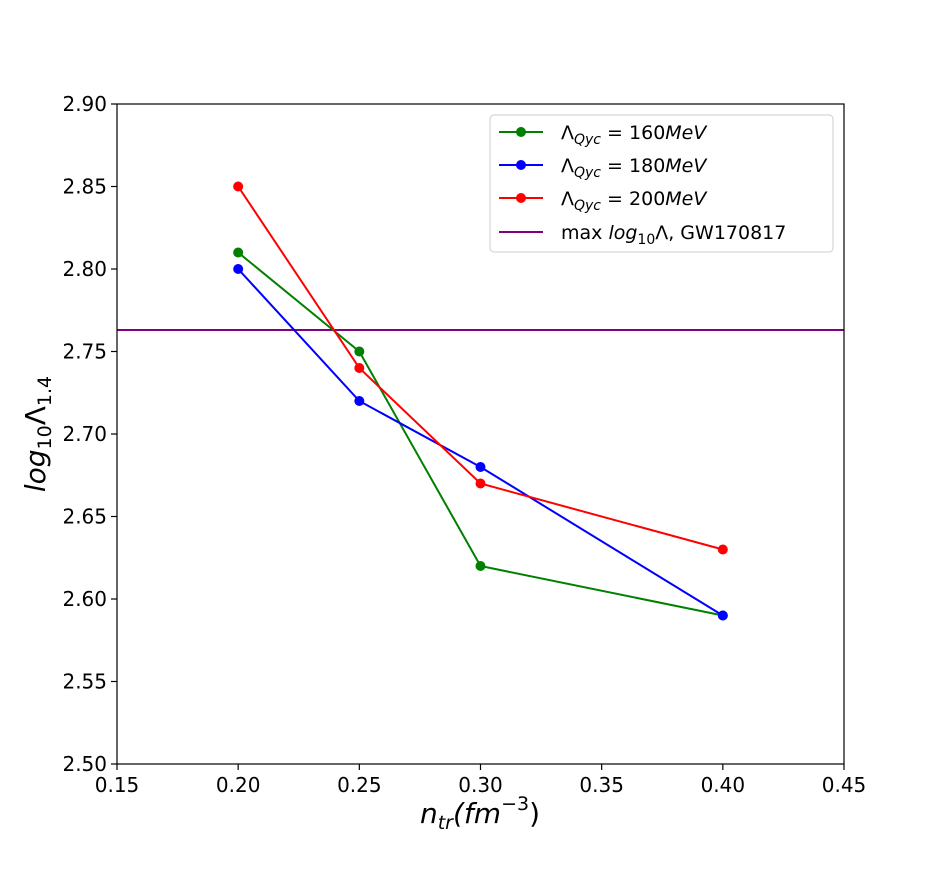  I want to click on legend-entry-180: ΛQyc = 180MeV, so click(603, 168).